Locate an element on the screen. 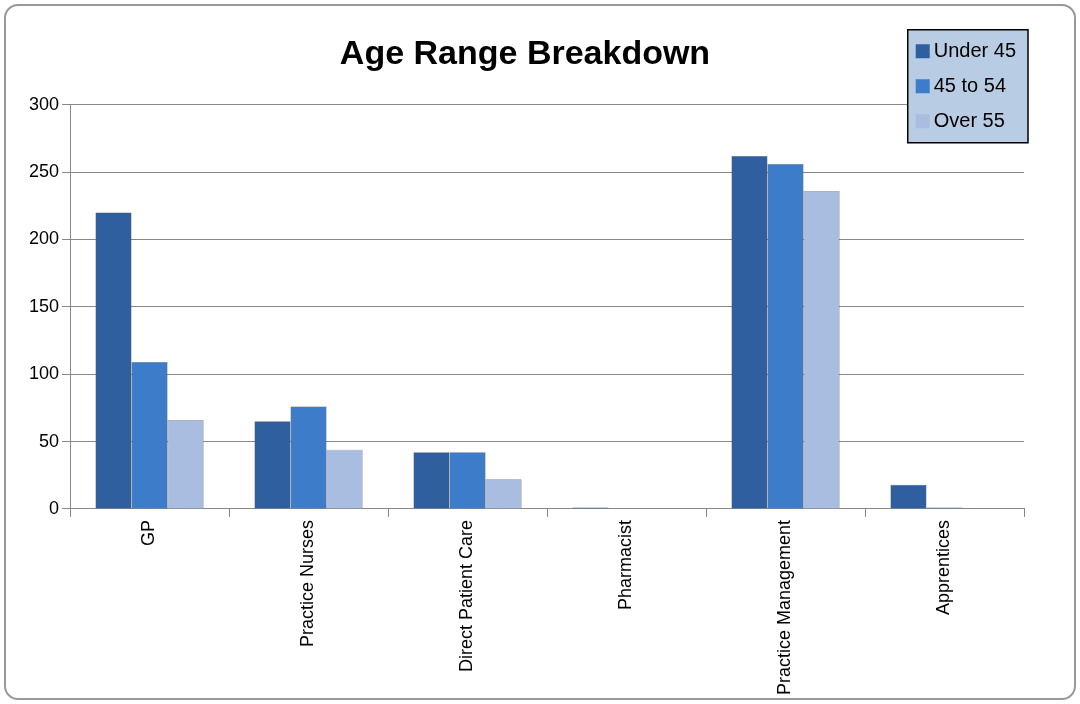  legend-label: Over 55 is located at coordinates (969, 119).